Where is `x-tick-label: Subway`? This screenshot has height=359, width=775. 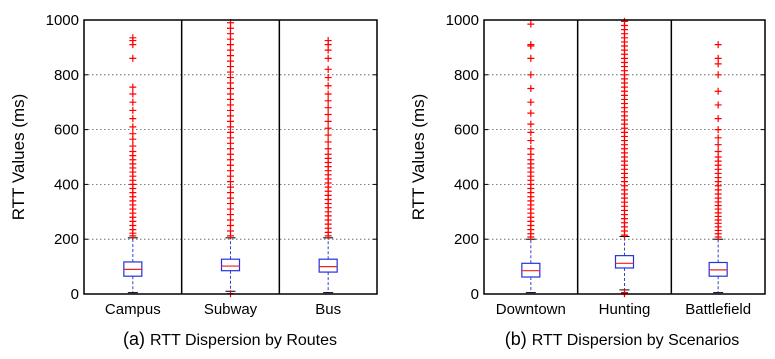 x-tick-label: Subway is located at coordinates (231, 309).